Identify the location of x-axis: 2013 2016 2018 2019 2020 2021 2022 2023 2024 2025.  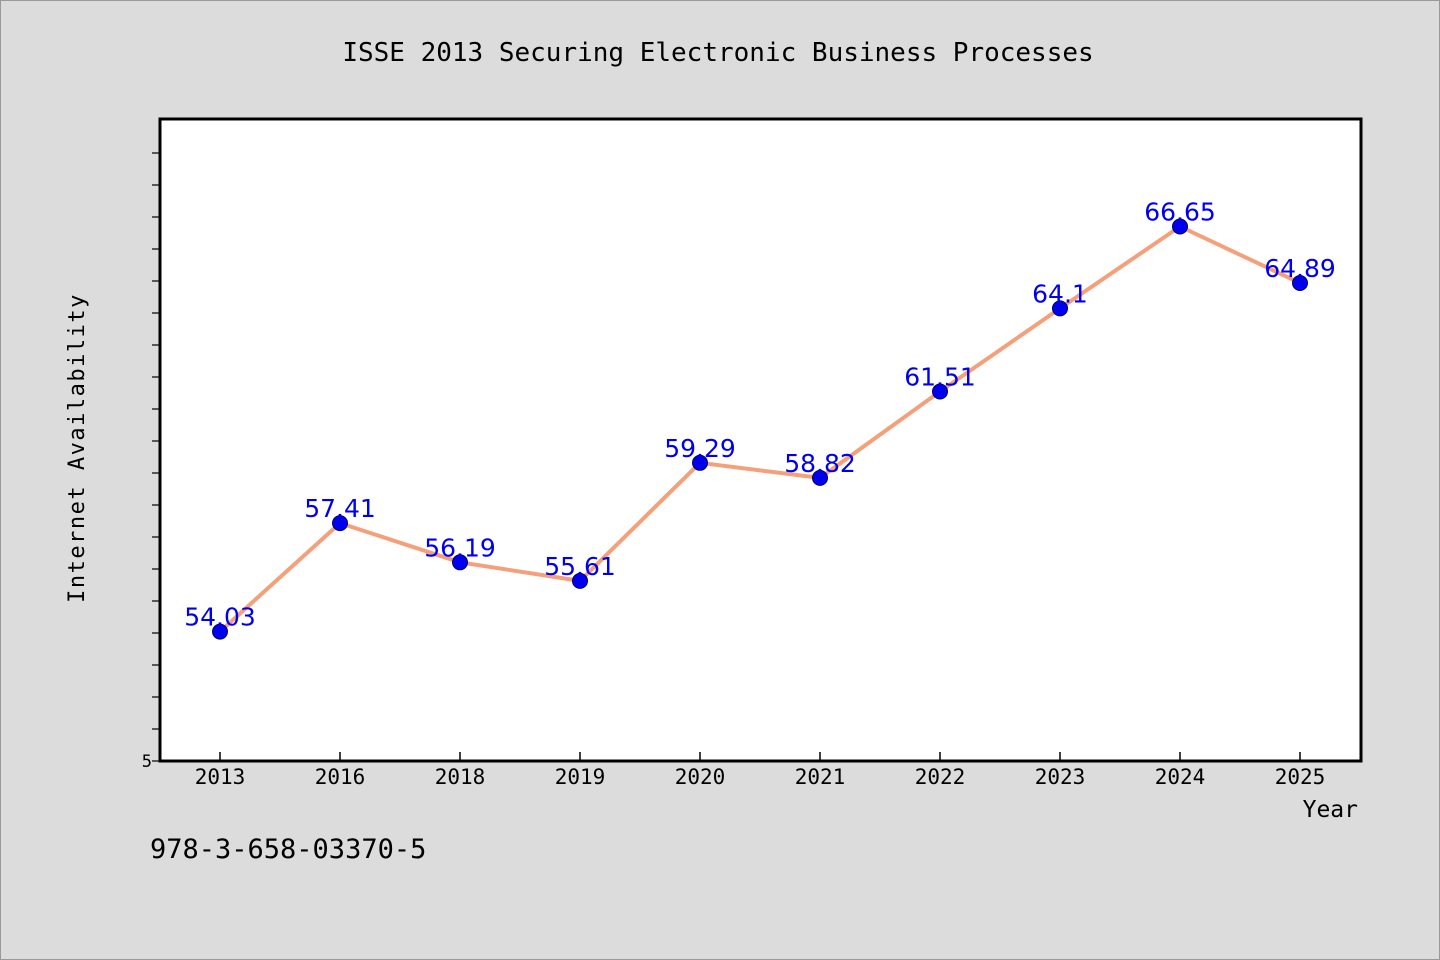
(760, 770).